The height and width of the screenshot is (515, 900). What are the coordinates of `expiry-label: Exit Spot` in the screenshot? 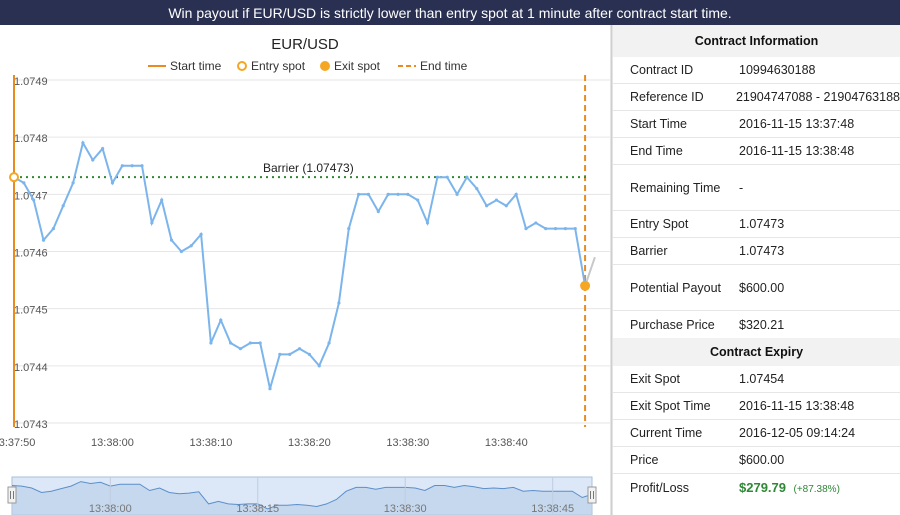 It's located at (655, 379).